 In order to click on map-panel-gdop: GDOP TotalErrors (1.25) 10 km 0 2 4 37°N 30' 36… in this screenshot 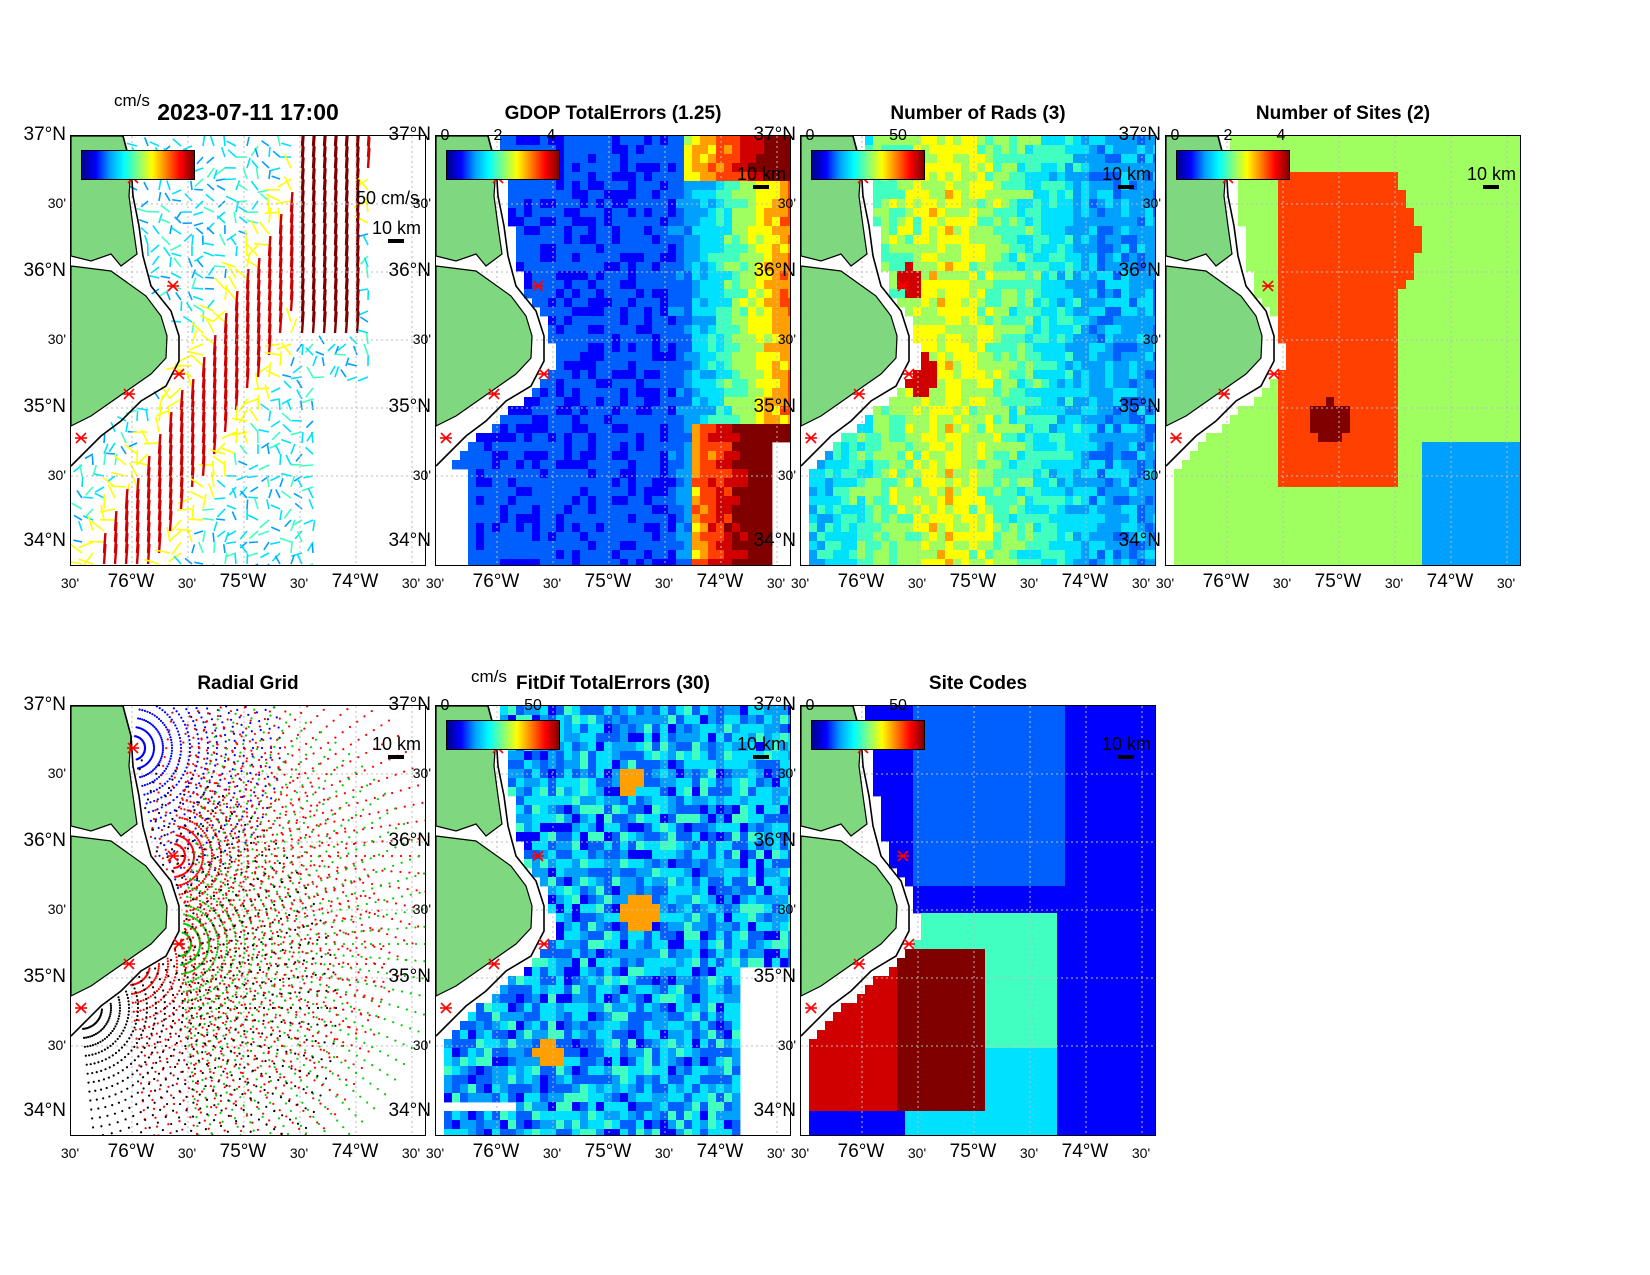, I will do `click(590, 347)`.